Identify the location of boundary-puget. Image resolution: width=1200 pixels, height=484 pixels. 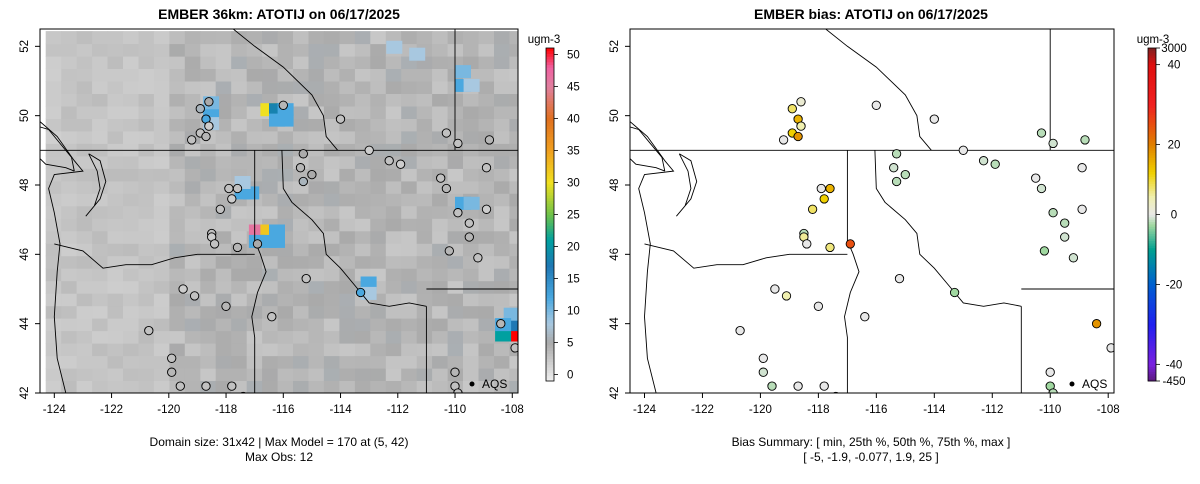
(96, 185).